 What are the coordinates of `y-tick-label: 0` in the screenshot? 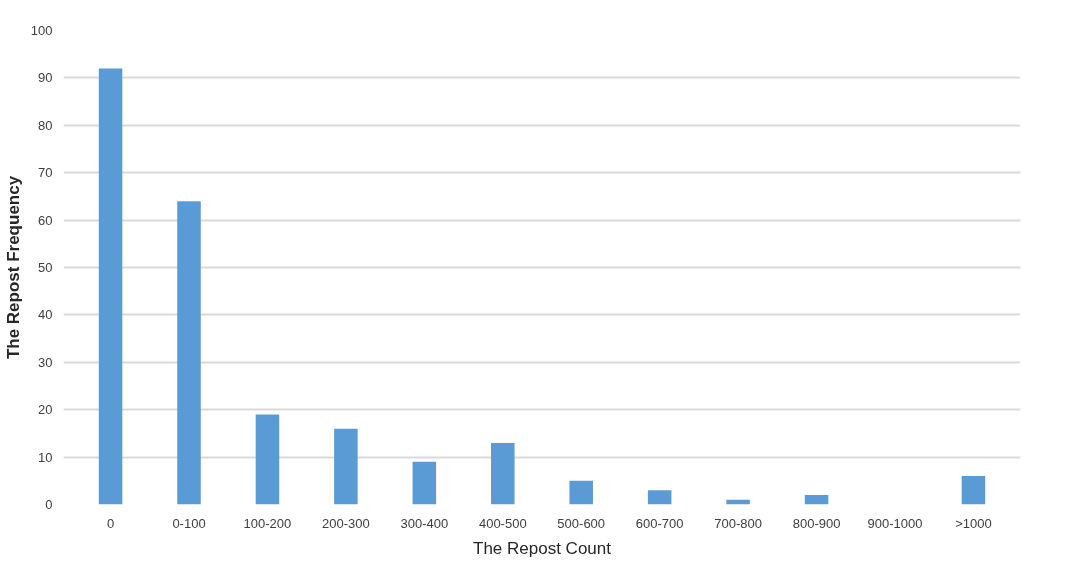 It's located at (49, 504).